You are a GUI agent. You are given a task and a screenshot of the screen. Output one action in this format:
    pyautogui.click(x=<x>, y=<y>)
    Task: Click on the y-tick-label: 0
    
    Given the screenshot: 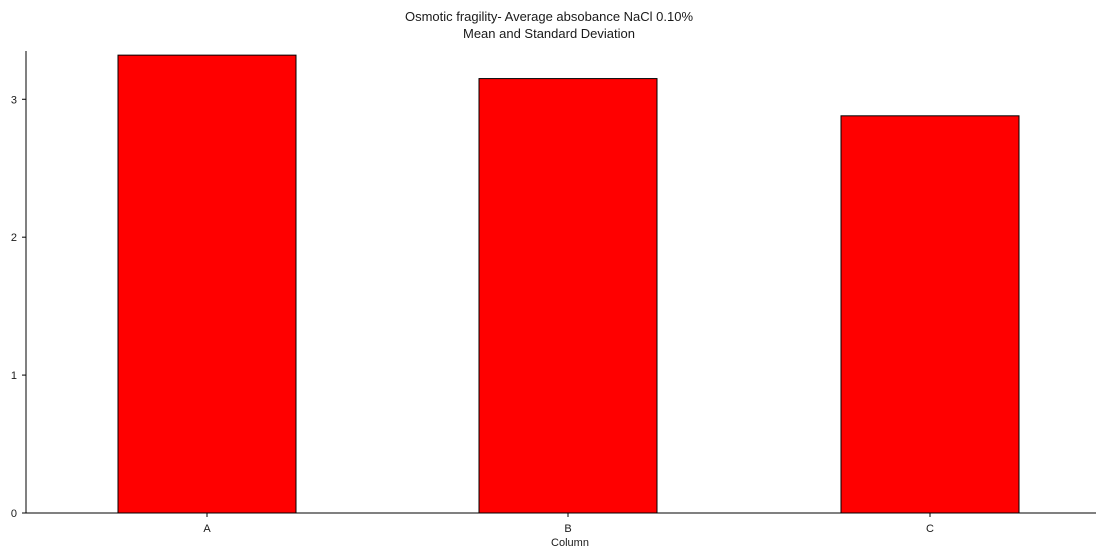 What is the action you would take?
    pyautogui.click(x=14, y=514)
    